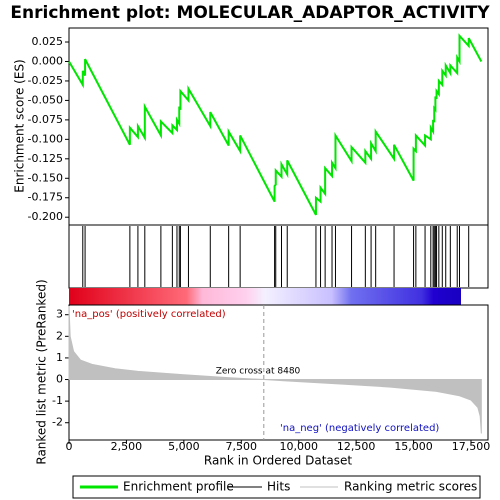 This screenshot has height=500, width=500. Describe the element at coordinates (45, 99) in the screenshot. I see `y-tick-label: -0.050` at that location.